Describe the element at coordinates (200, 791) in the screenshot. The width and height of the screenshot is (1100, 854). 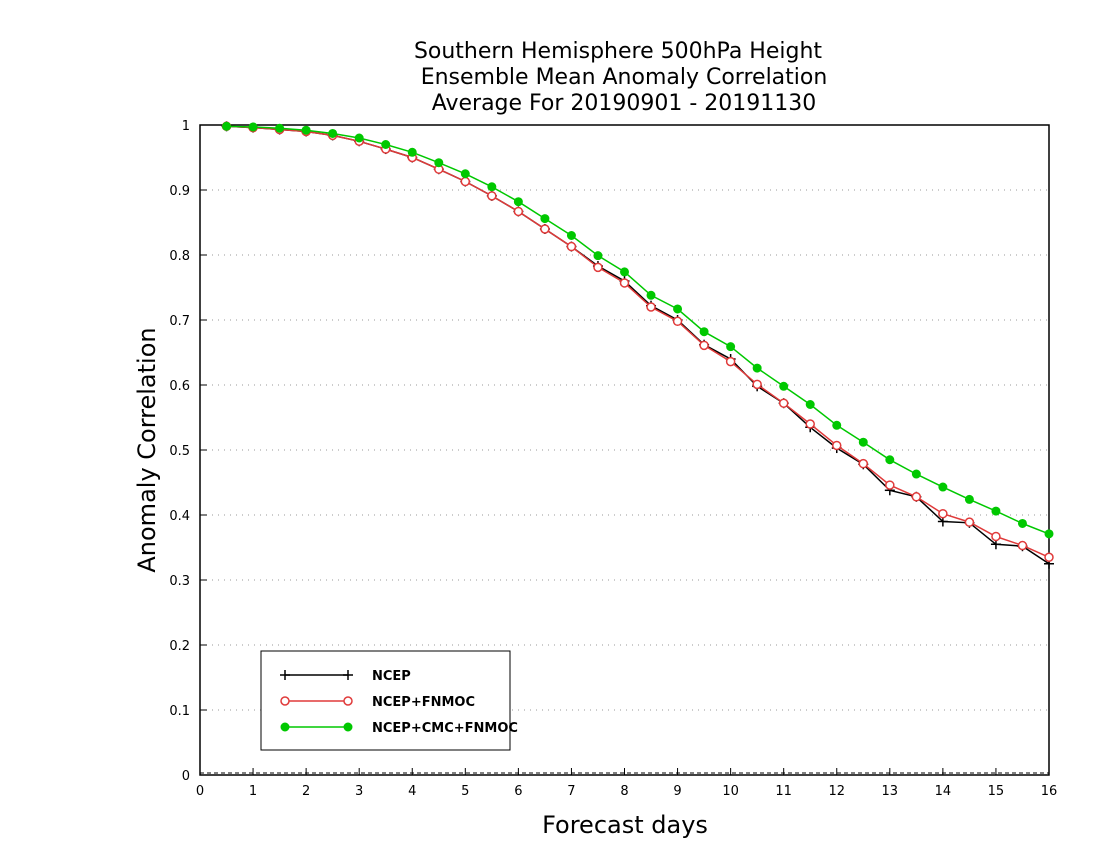
I see `x-tick-label-0: 0` at that location.